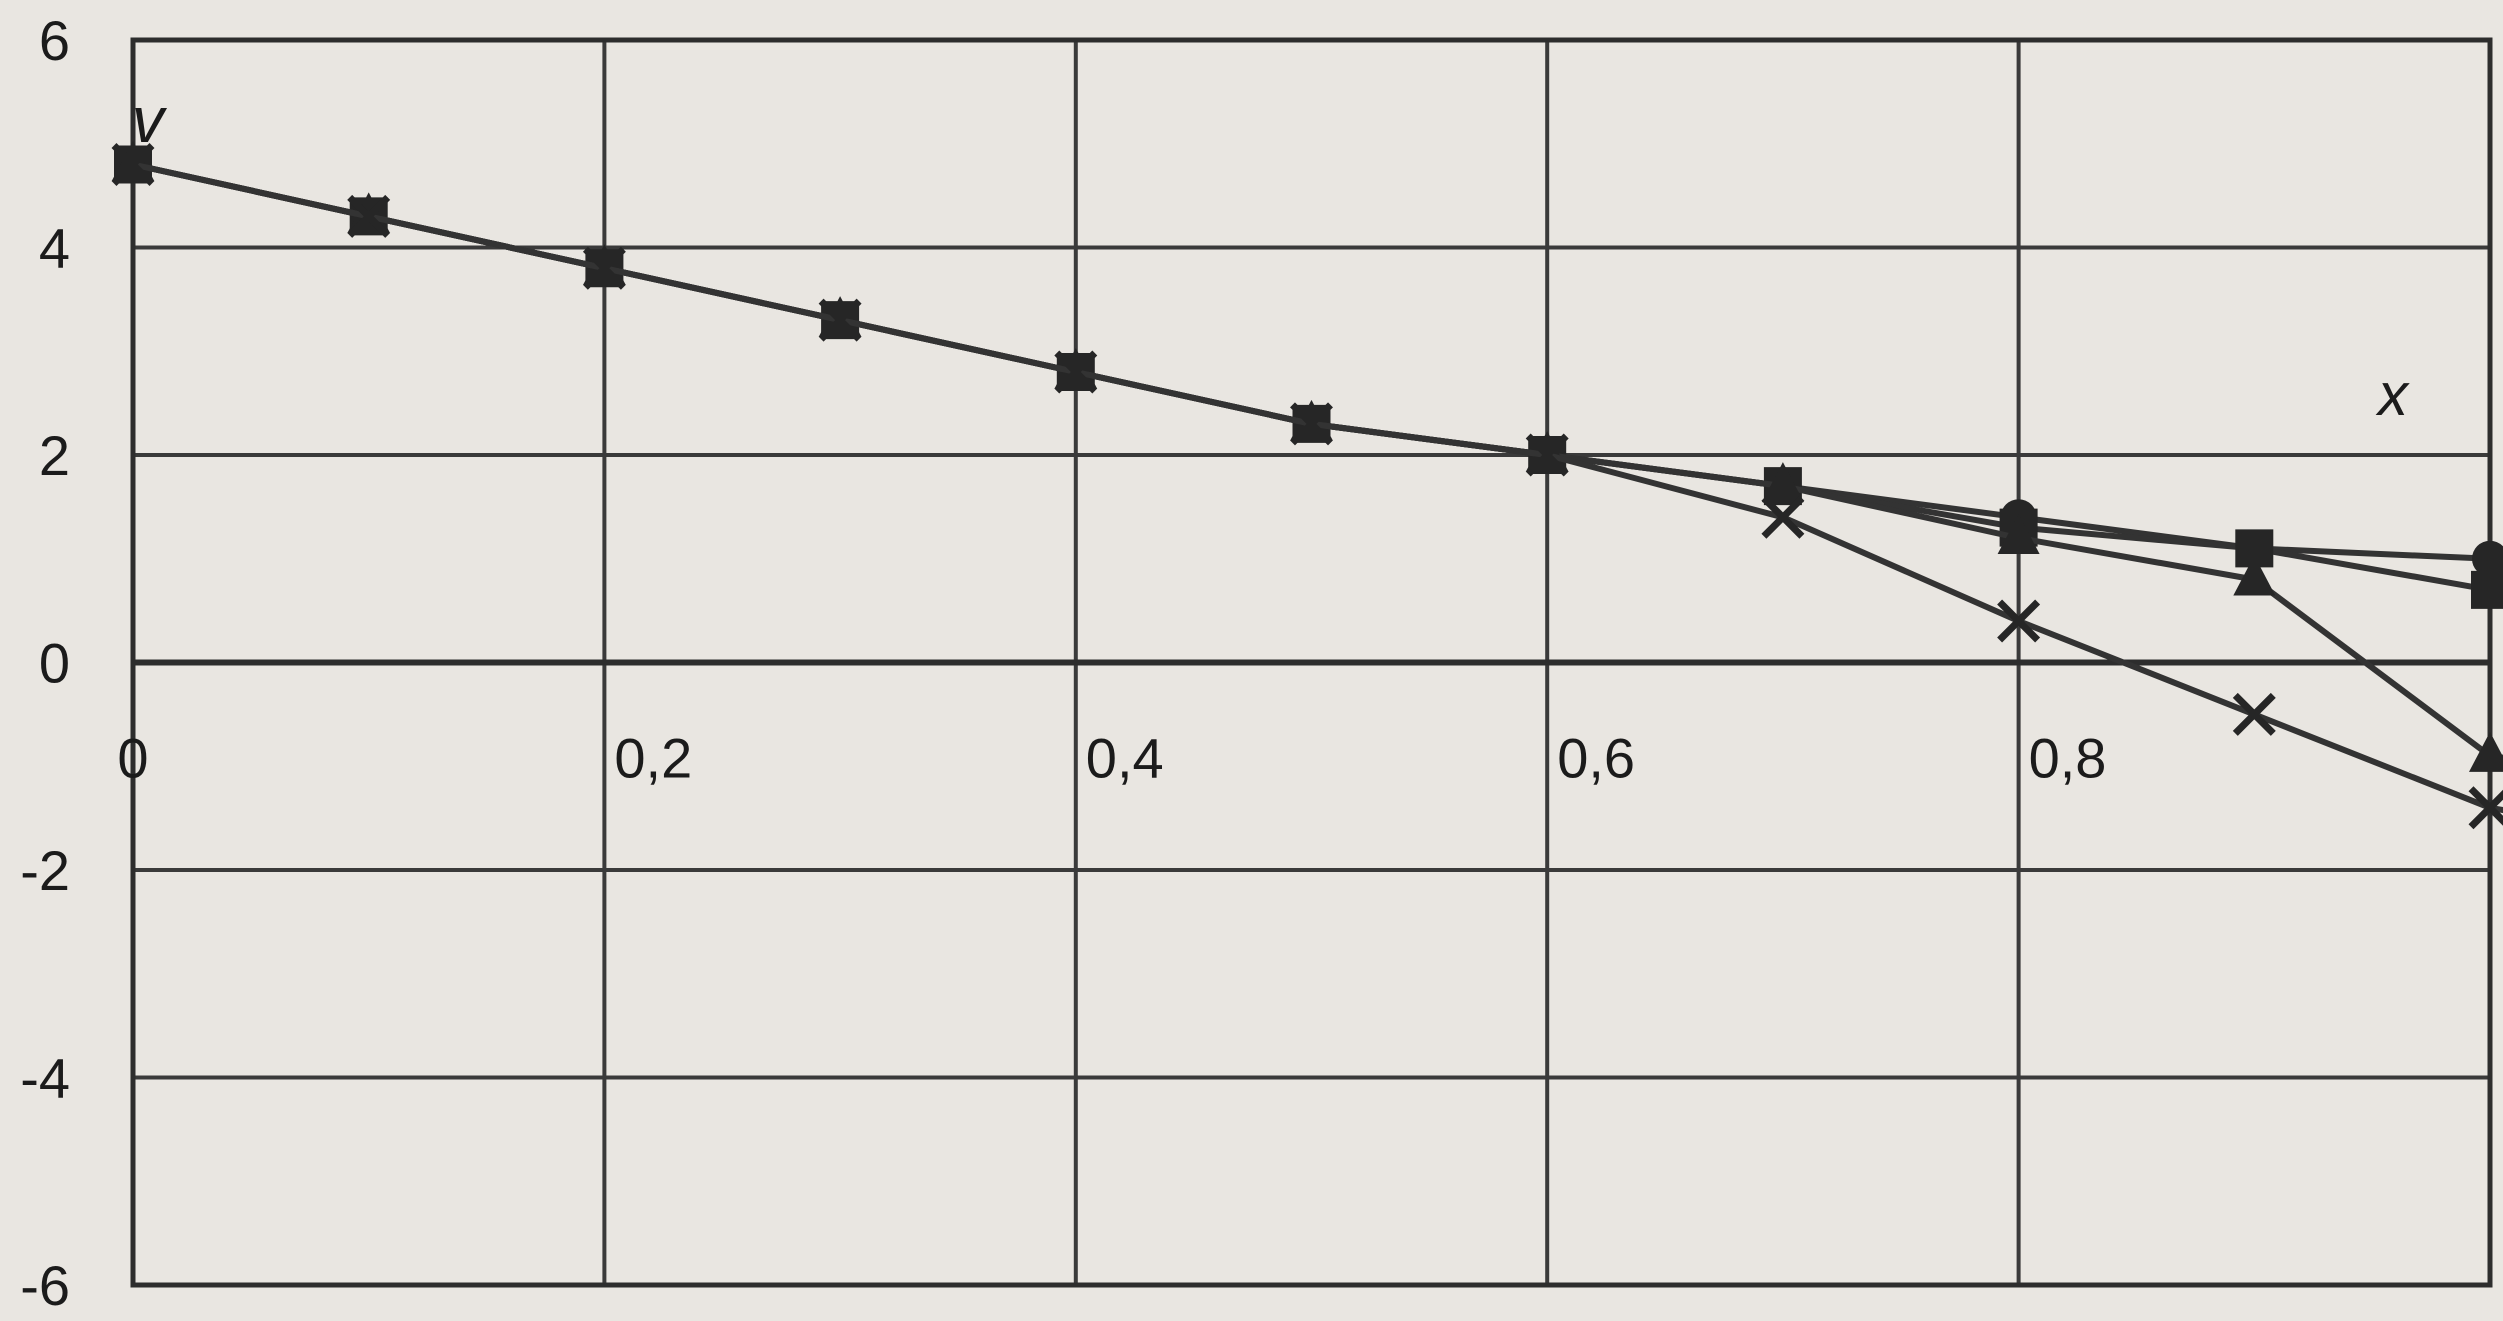 The image size is (2503, 1321). Describe the element at coordinates (54, 248) in the screenshot. I see `y-tick-label: 4` at that location.